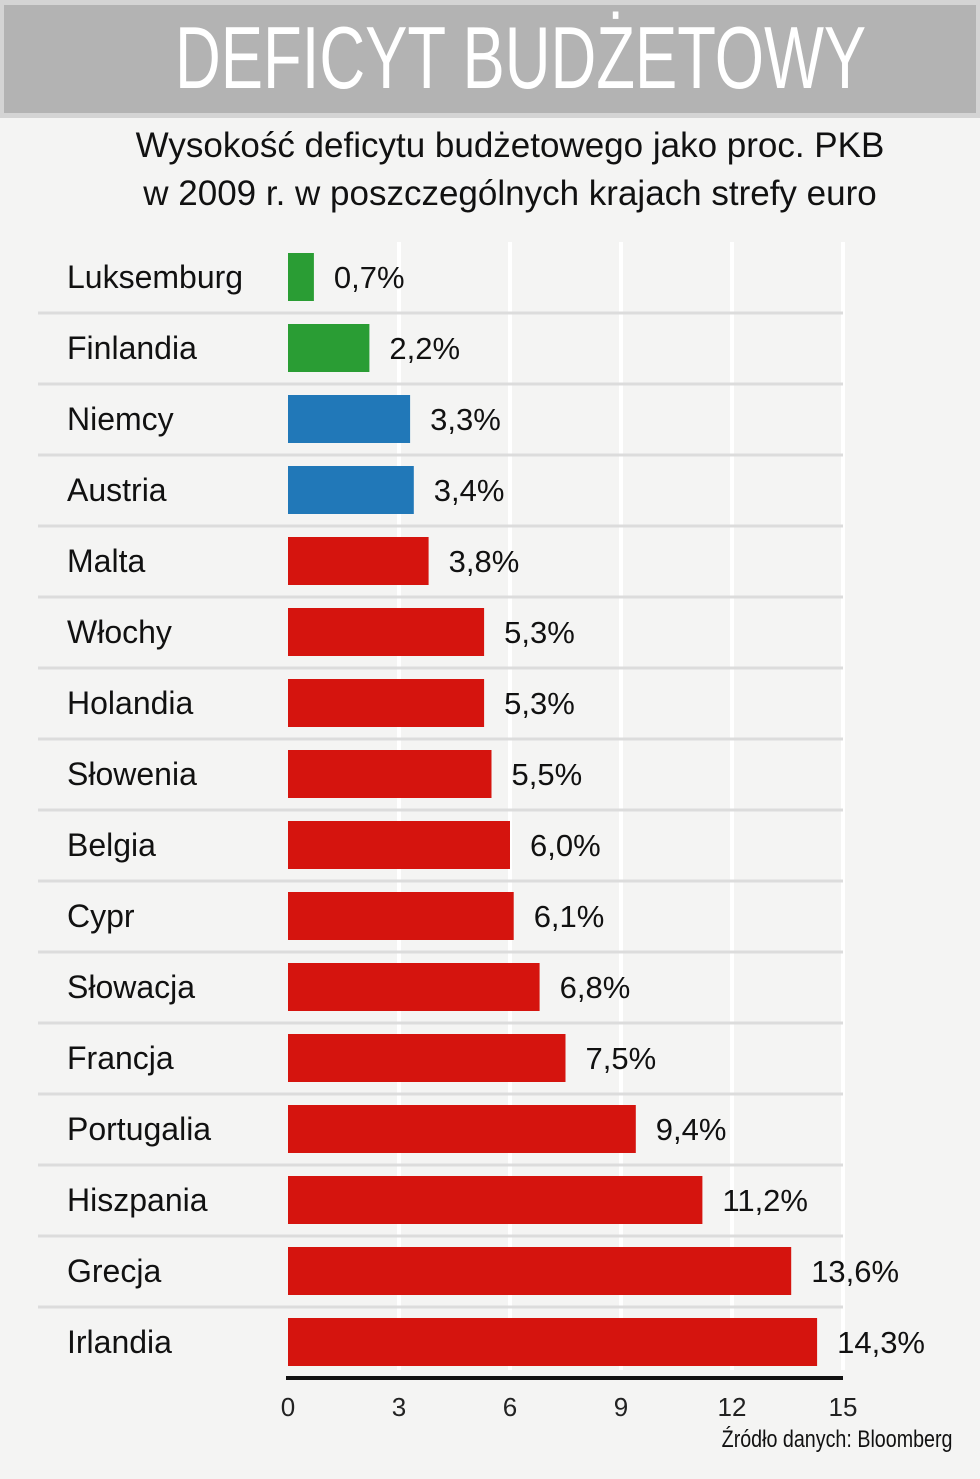 This screenshot has height=1479, width=980. What do you see at coordinates (765, 1200) in the screenshot?
I see `data-label: 11,2%` at bounding box center [765, 1200].